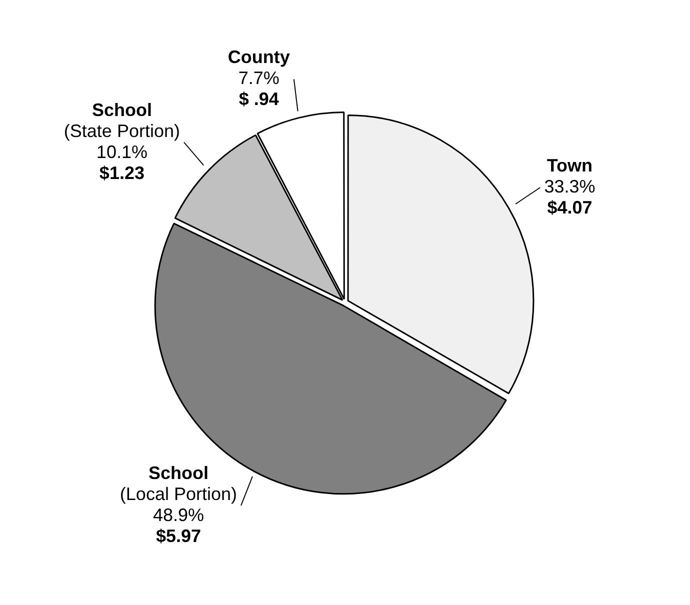  I want to click on slice-label: School (Local Portion), so click(178, 483).